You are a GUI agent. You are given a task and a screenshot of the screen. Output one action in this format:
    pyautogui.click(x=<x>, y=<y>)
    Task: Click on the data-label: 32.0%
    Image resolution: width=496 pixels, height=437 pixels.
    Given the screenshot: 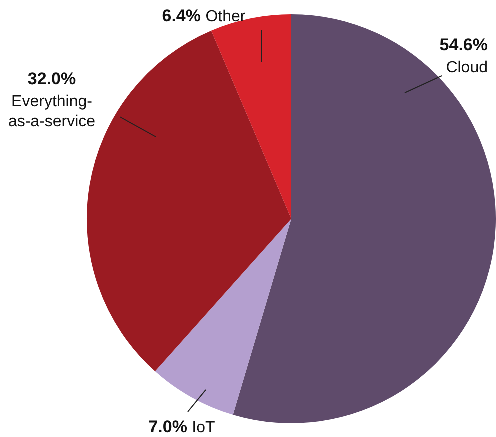 What is the action you would take?
    pyautogui.click(x=52, y=79)
    